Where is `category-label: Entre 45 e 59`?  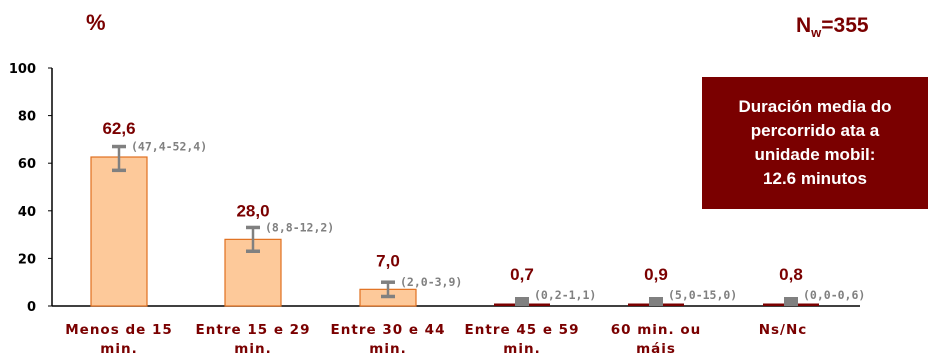 category-label: Entre 45 e 59 is located at coordinates (522, 330).